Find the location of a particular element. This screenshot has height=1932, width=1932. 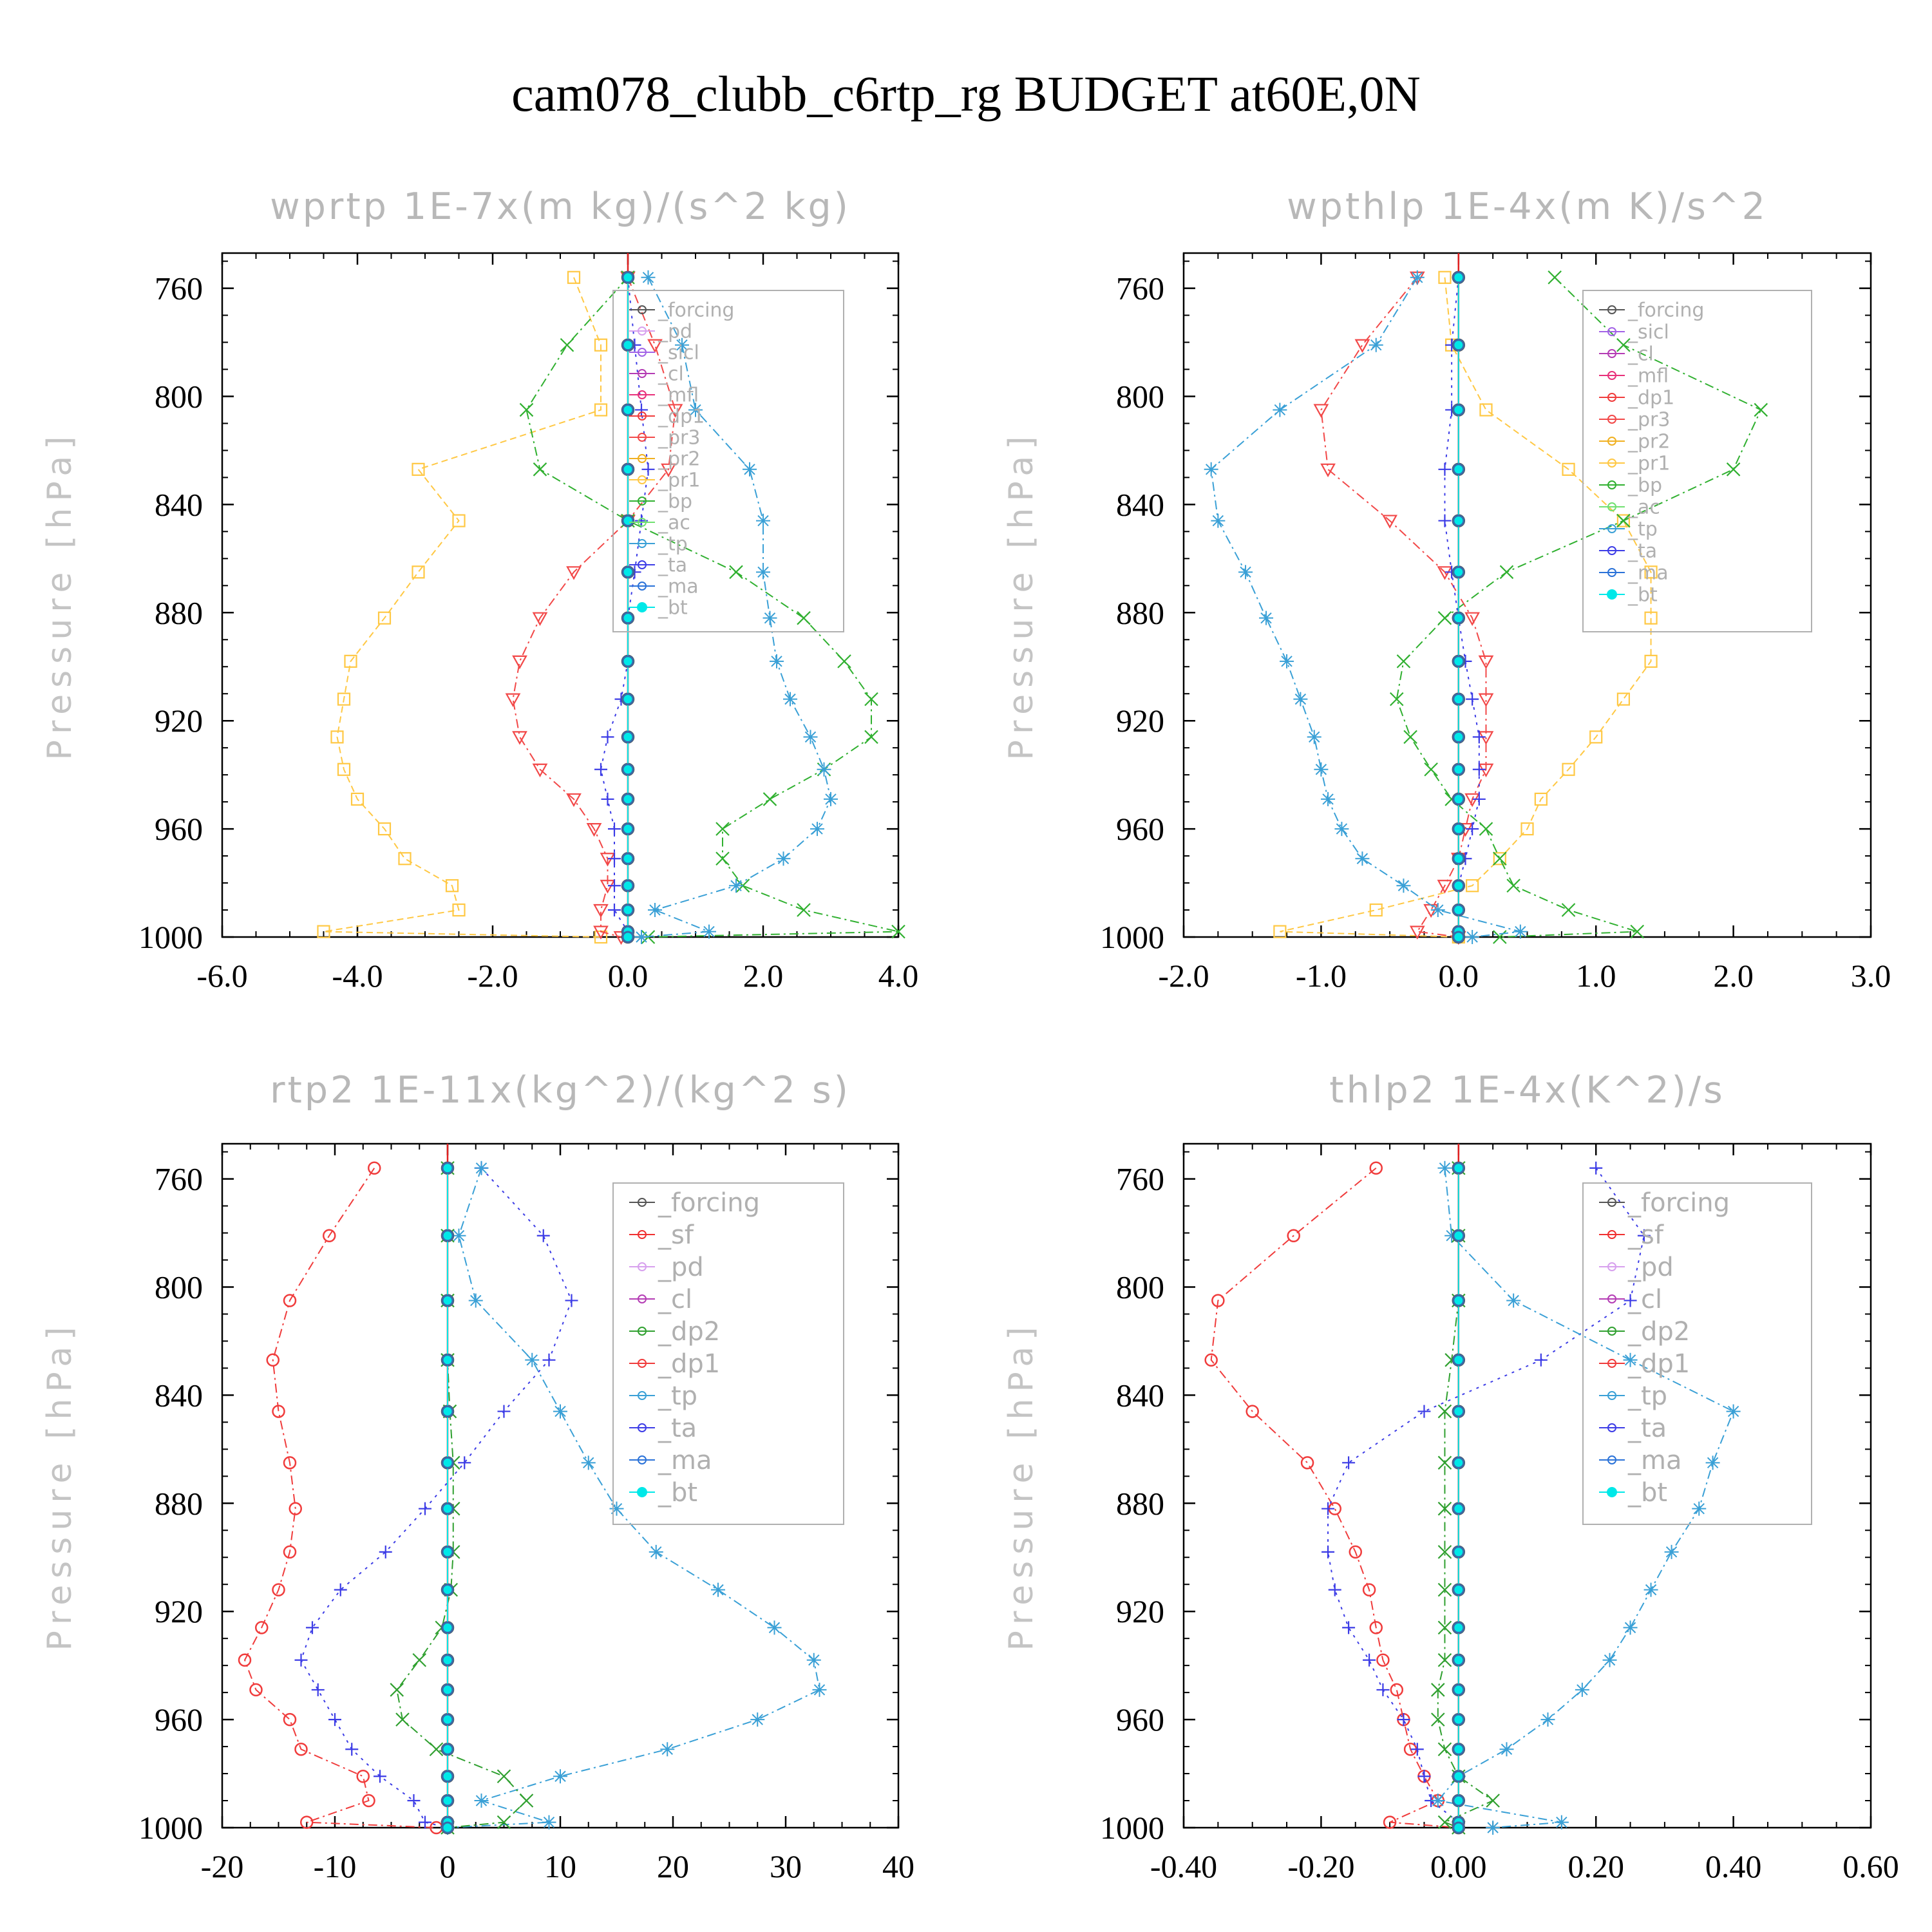

legend-label: _forcing is located at coordinates (696, 310).